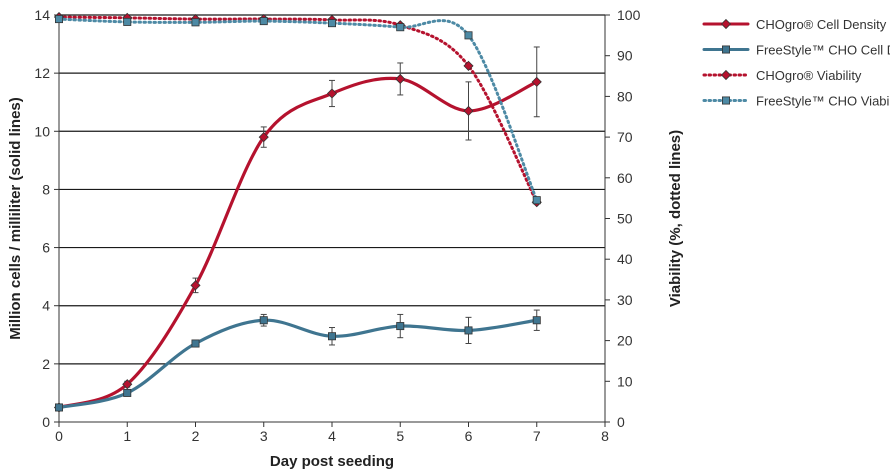  I want to click on y2-tick-label: 20, so click(625, 341).